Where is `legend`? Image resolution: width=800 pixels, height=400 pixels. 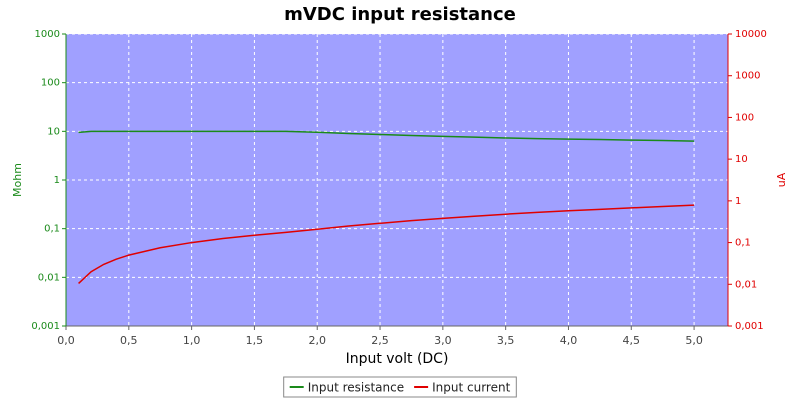 legend is located at coordinates (400, 387).